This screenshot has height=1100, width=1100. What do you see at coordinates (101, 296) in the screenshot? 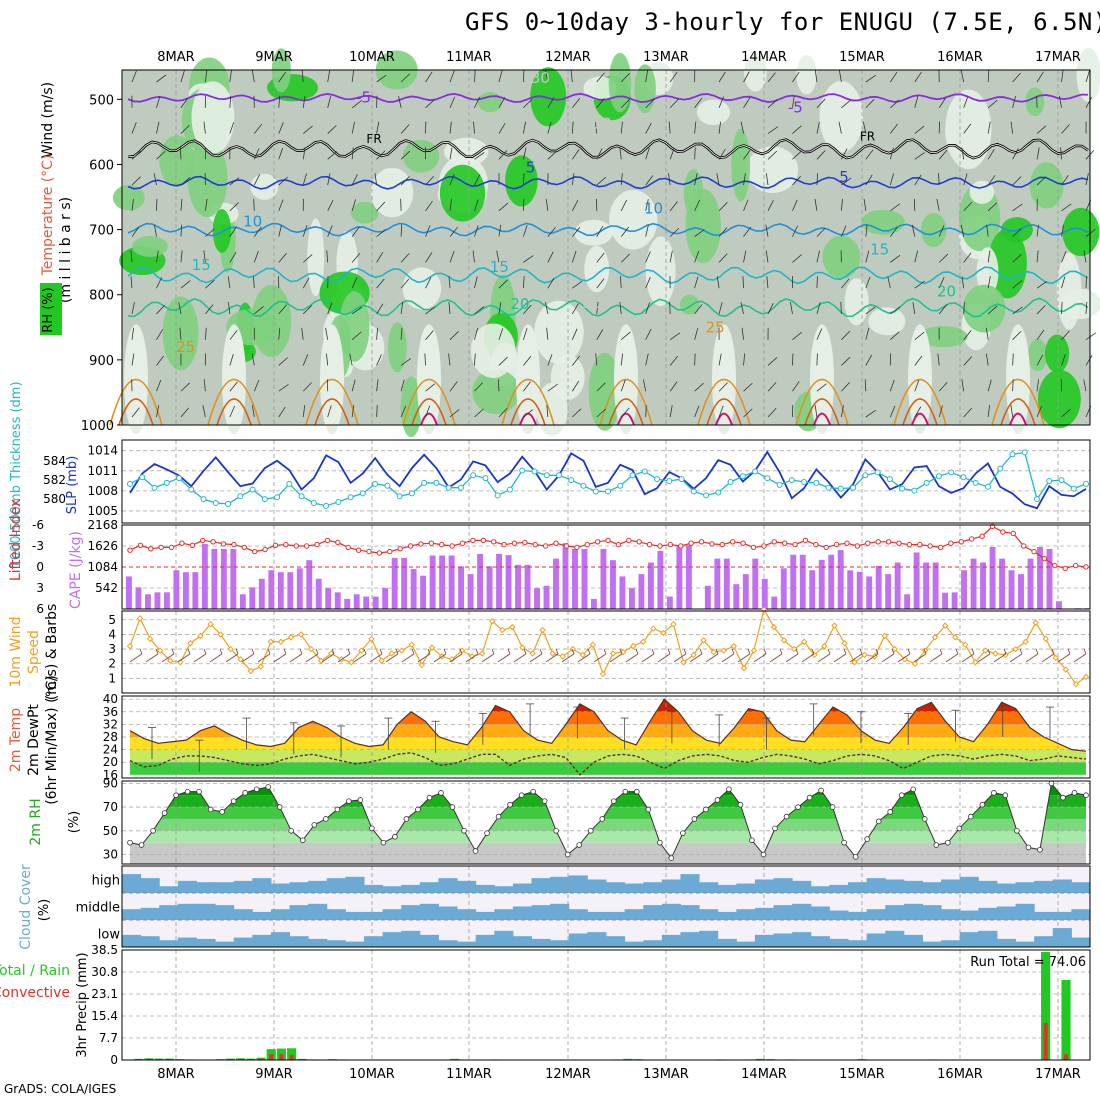
I see `y-tick-label: 800` at bounding box center [101, 296].